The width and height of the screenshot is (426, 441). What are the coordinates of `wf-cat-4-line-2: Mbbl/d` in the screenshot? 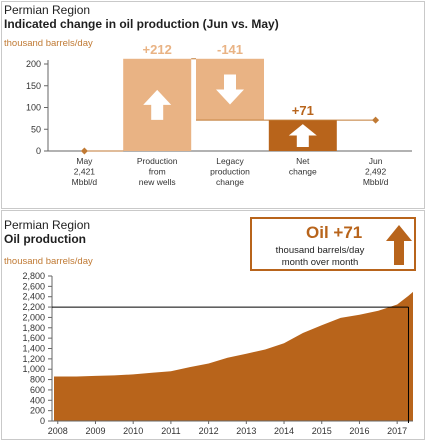 It's located at (376, 182).